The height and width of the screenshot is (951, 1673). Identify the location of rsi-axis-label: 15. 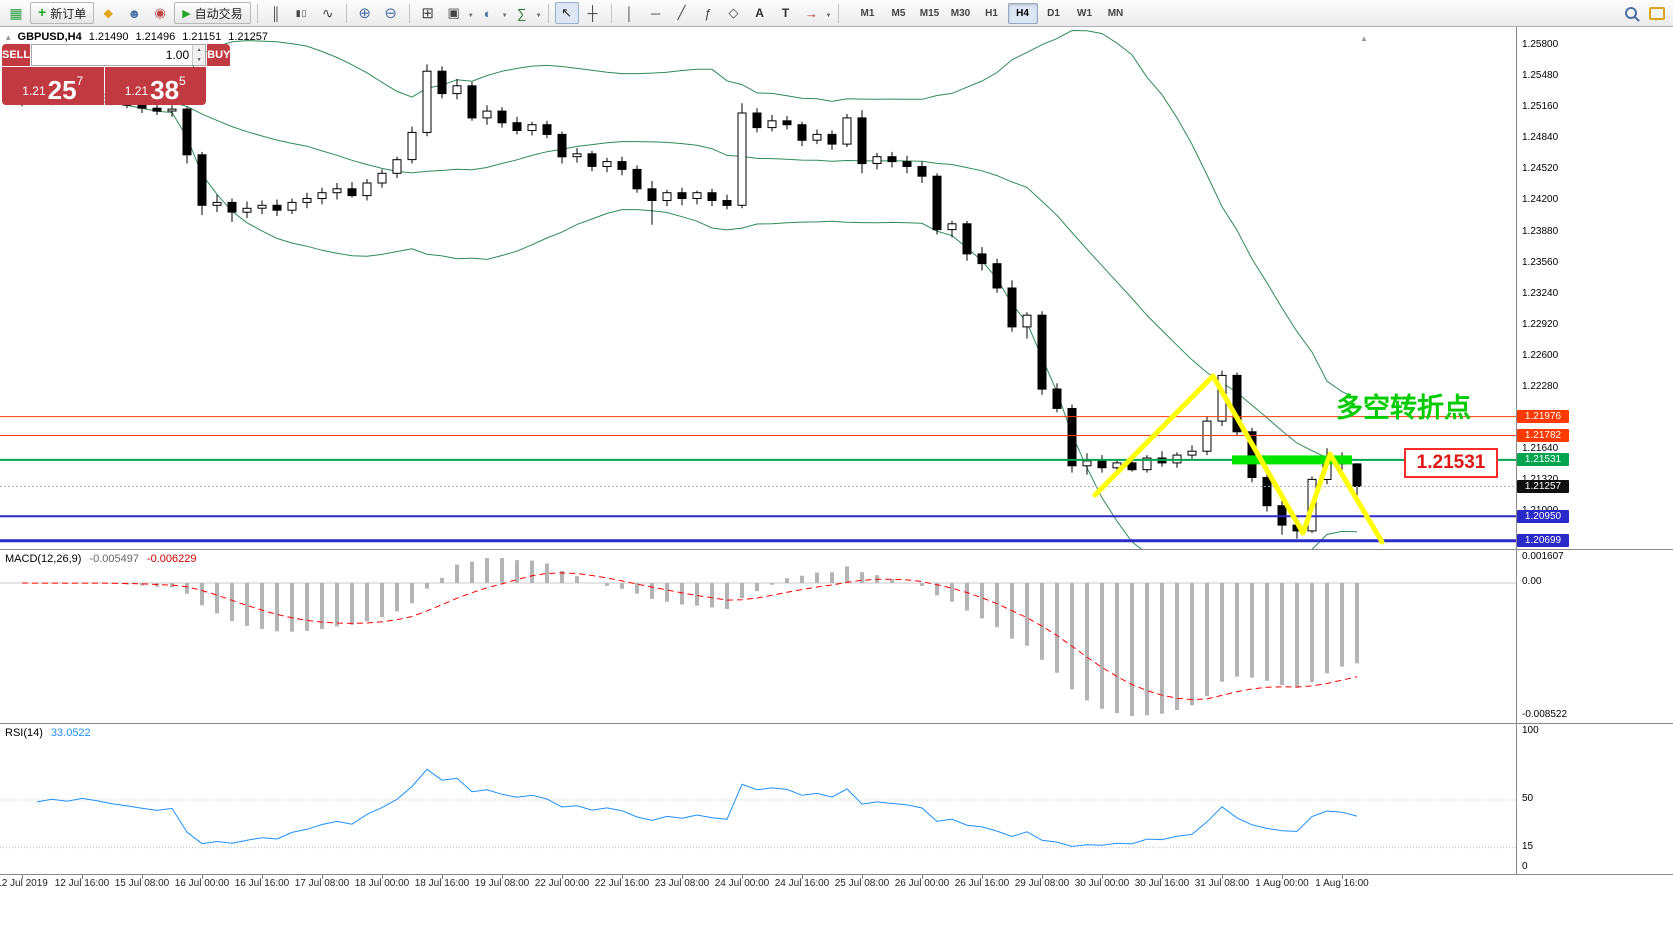
(1528, 846).